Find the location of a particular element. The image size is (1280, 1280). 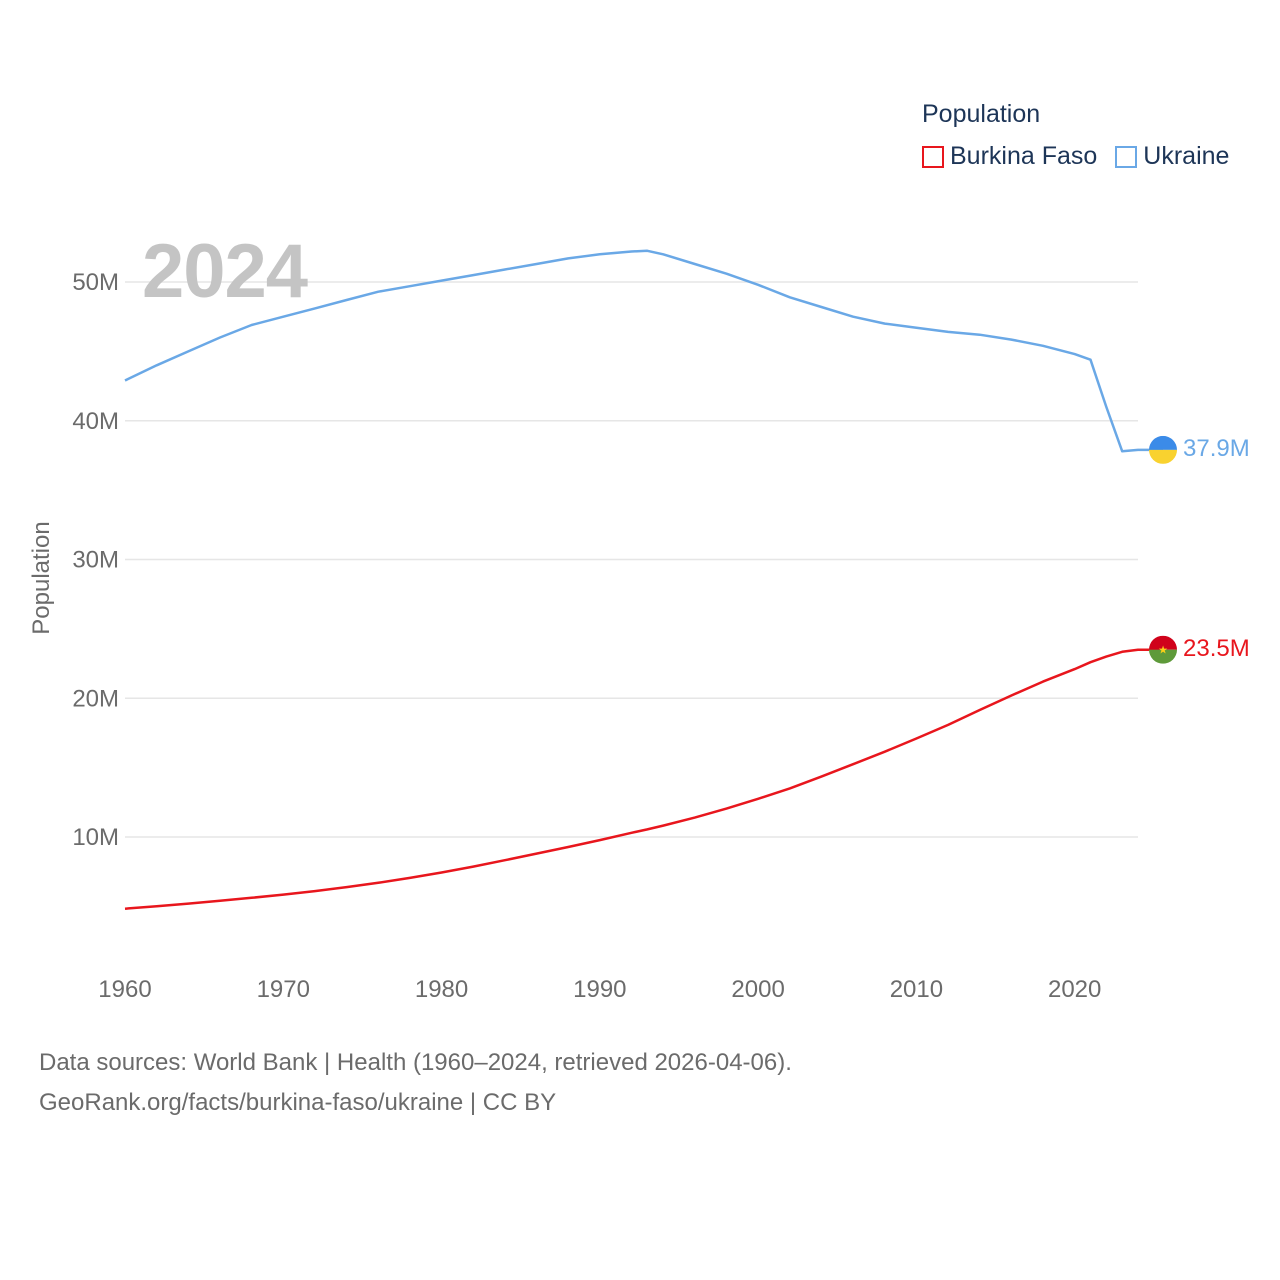

x-tick-label: 1980 is located at coordinates (441, 989).